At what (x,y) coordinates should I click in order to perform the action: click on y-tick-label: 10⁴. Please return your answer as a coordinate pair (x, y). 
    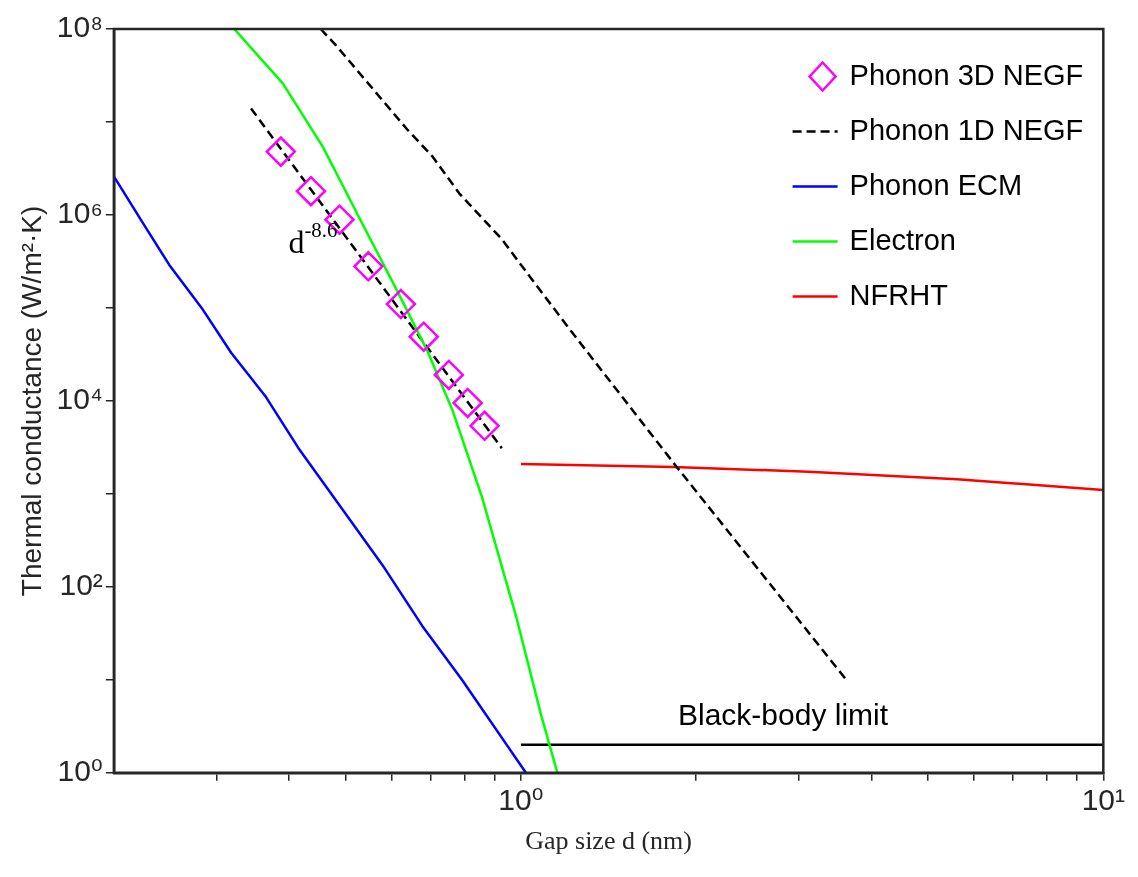
    Looking at the image, I should click on (79, 399).